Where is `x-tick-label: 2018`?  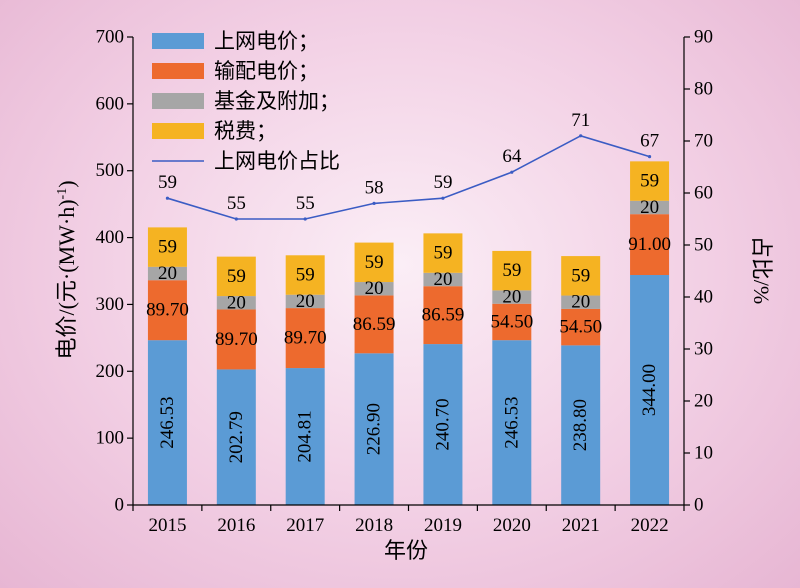
x-tick-label: 2018 is located at coordinates (374, 525).